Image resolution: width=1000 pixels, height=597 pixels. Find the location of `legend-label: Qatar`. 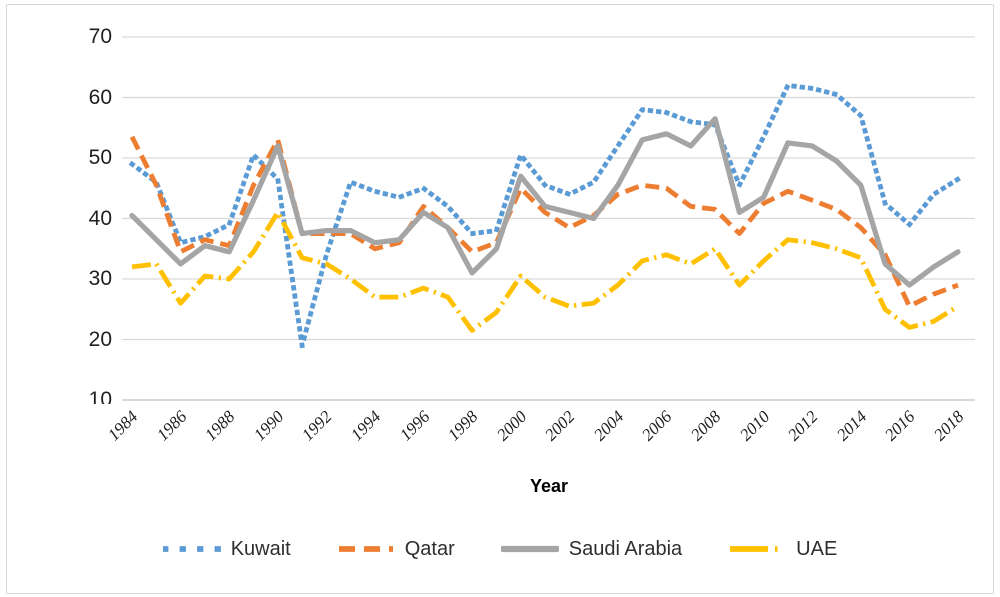

legend-label: Qatar is located at coordinates (429, 548).